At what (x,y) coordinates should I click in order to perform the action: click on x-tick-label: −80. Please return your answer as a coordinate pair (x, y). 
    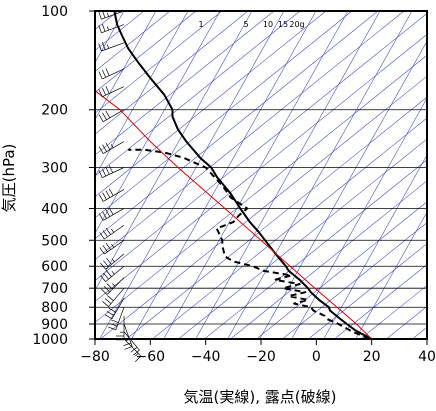
    Looking at the image, I should click on (95, 357).